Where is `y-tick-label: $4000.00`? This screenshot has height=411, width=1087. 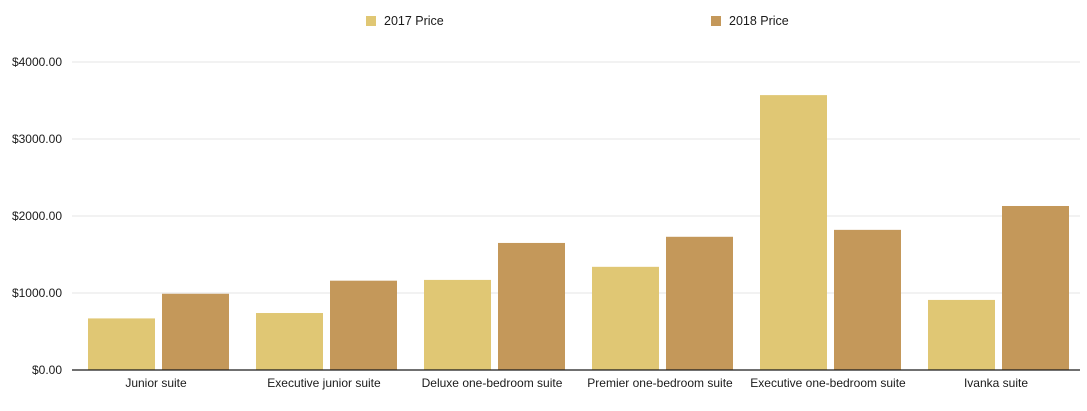
y-tick-label: $4000.00 is located at coordinates (37, 62).